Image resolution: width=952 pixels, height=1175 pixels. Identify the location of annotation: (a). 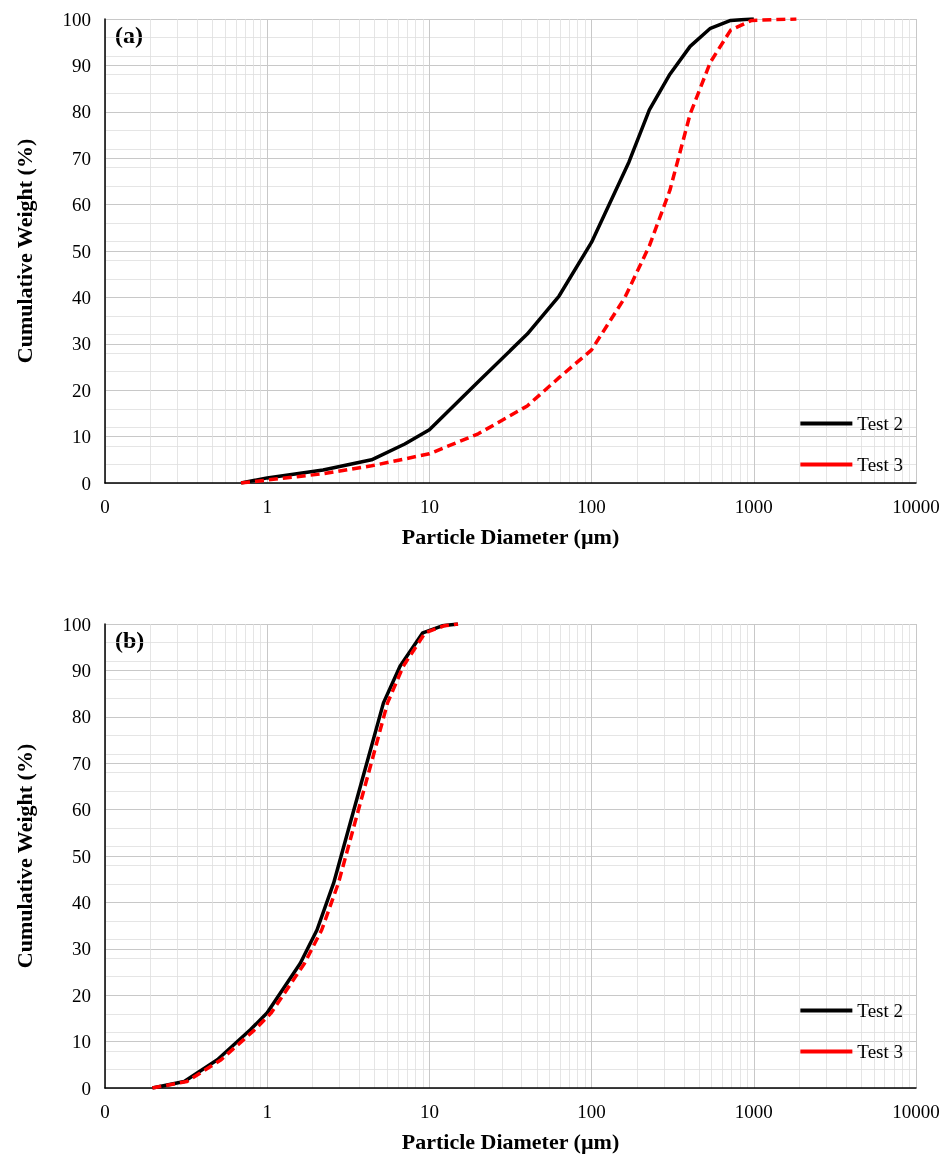
(129, 35).